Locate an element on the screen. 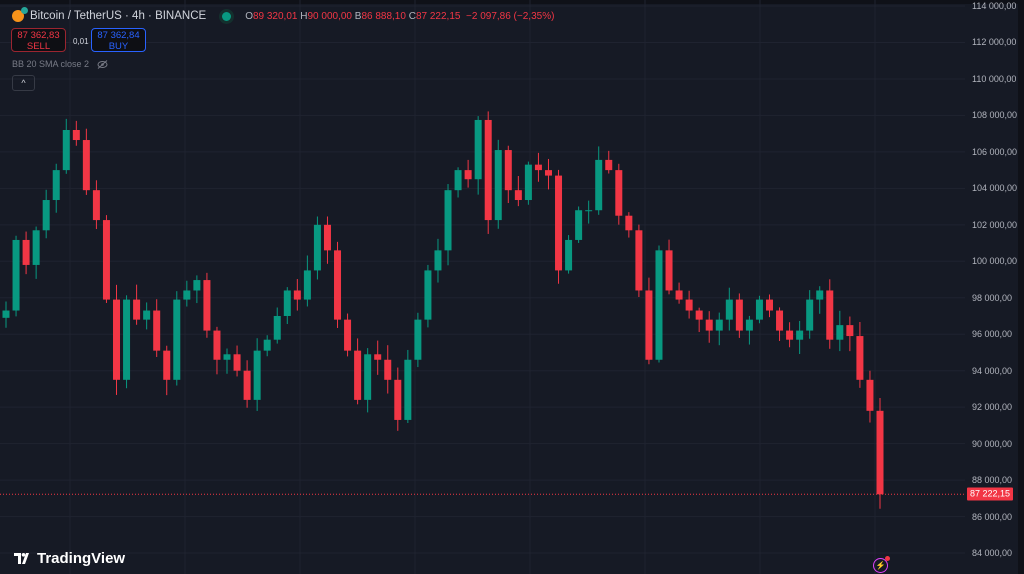  buy-button: 87 362,84 BUY is located at coordinates (118, 40).